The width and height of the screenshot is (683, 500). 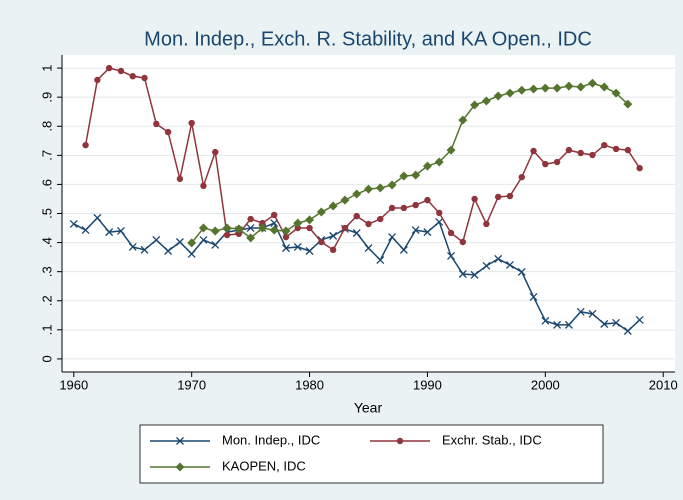 I want to click on legend-box, so click(x=371, y=454).